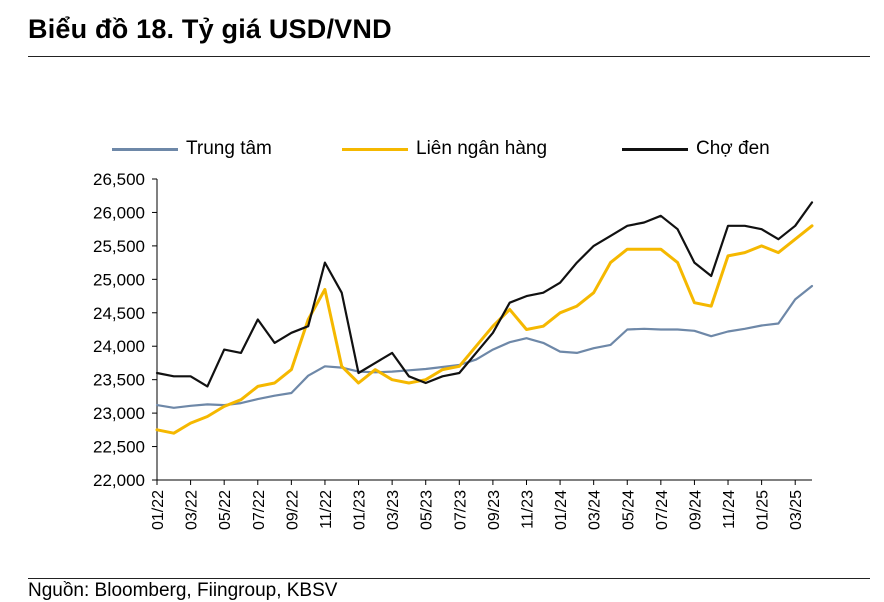 This screenshot has height=602, width=884. I want to click on x-tick-label: 11/22, so click(326, 509).